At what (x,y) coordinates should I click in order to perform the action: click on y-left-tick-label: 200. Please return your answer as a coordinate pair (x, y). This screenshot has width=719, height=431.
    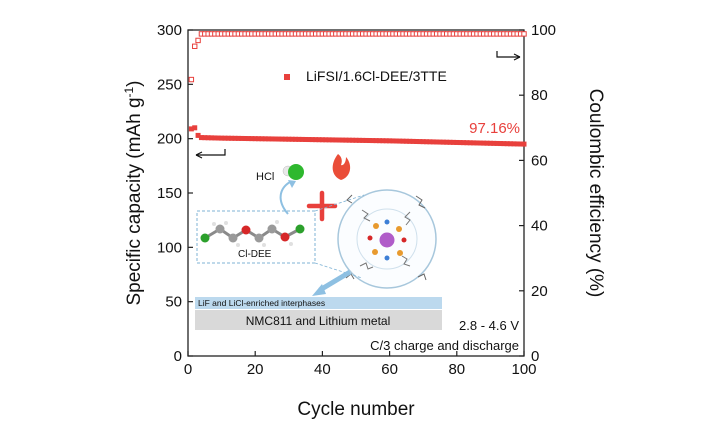
    Looking at the image, I should click on (169, 139).